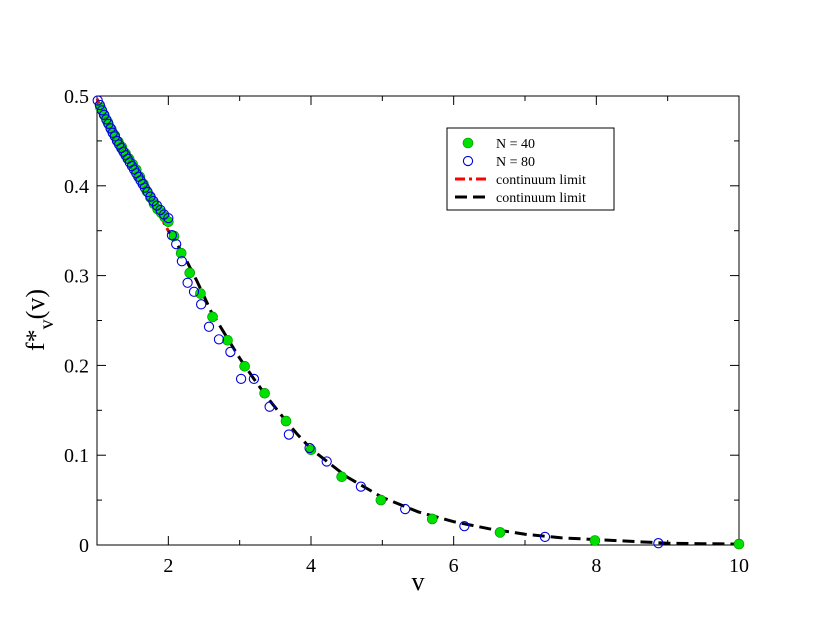 The width and height of the screenshot is (830, 642). I want to click on legend-entry-label: N = 40, so click(515, 144).